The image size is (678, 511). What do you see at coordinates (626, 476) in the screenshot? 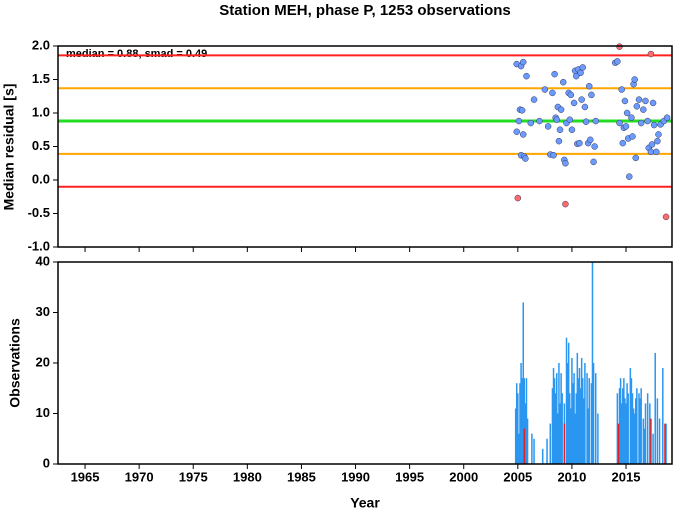
I see `x-tick-label: 2015` at bounding box center [626, 476].